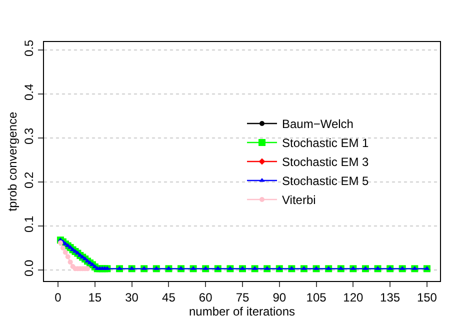 The image size is (463, 327). What do you see at coordinates (169, 297) in the screenshot?
I see `x-tick-label: 45` at bounding box center [169, 297].